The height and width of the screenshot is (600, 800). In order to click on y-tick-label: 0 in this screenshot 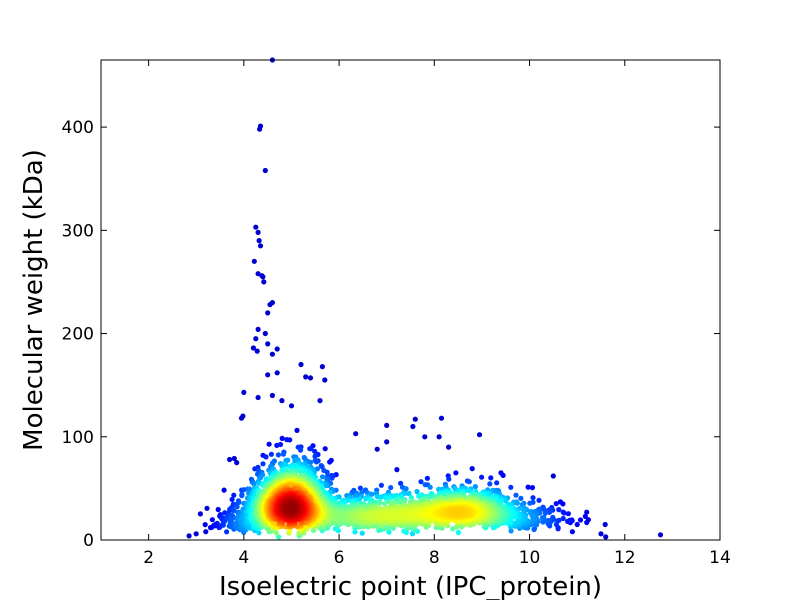, I will do `click(88, 541)`.